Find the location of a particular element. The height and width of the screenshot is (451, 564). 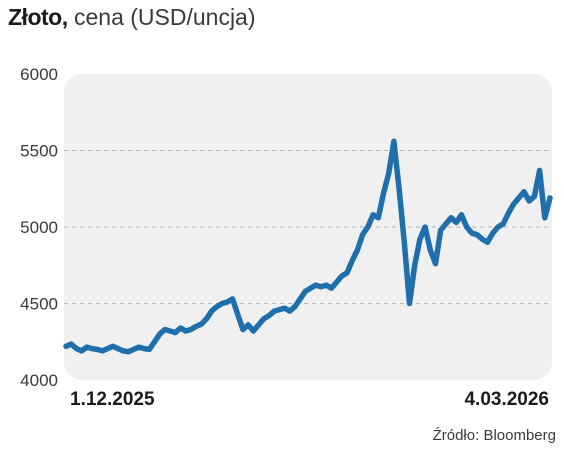

chart-title: Złoto, cena (USD/uncja) is located at coordinates (132, 17).